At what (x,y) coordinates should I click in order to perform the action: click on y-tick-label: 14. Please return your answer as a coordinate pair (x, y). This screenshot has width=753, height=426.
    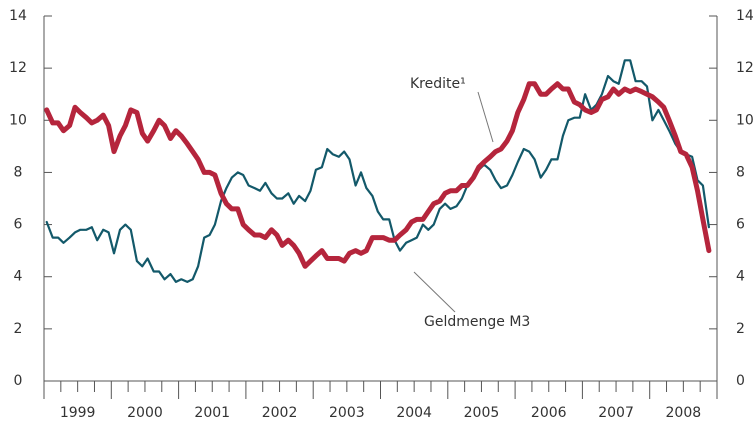
    Looking at the image, I should click on (18, 16).